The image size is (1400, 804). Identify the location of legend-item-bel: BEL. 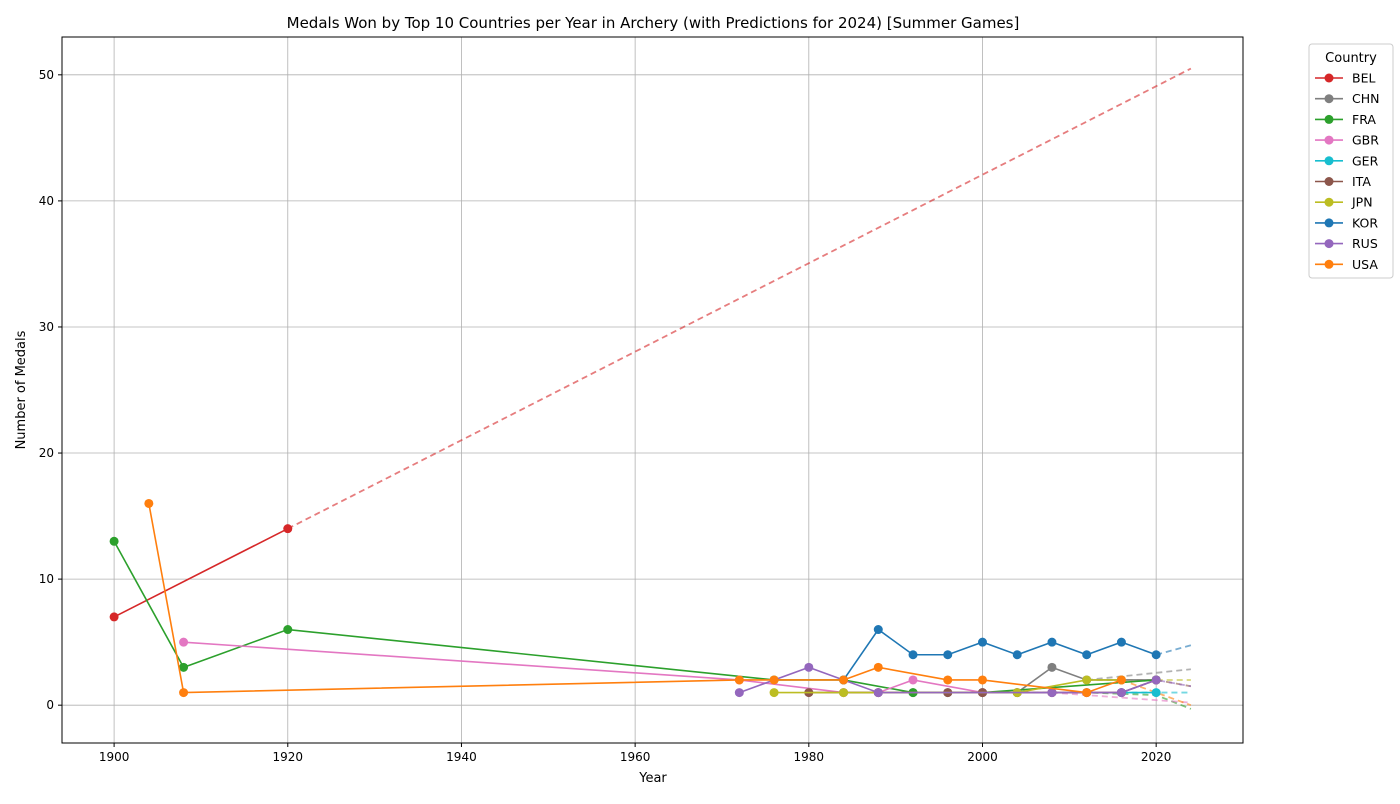
(1345, 78).